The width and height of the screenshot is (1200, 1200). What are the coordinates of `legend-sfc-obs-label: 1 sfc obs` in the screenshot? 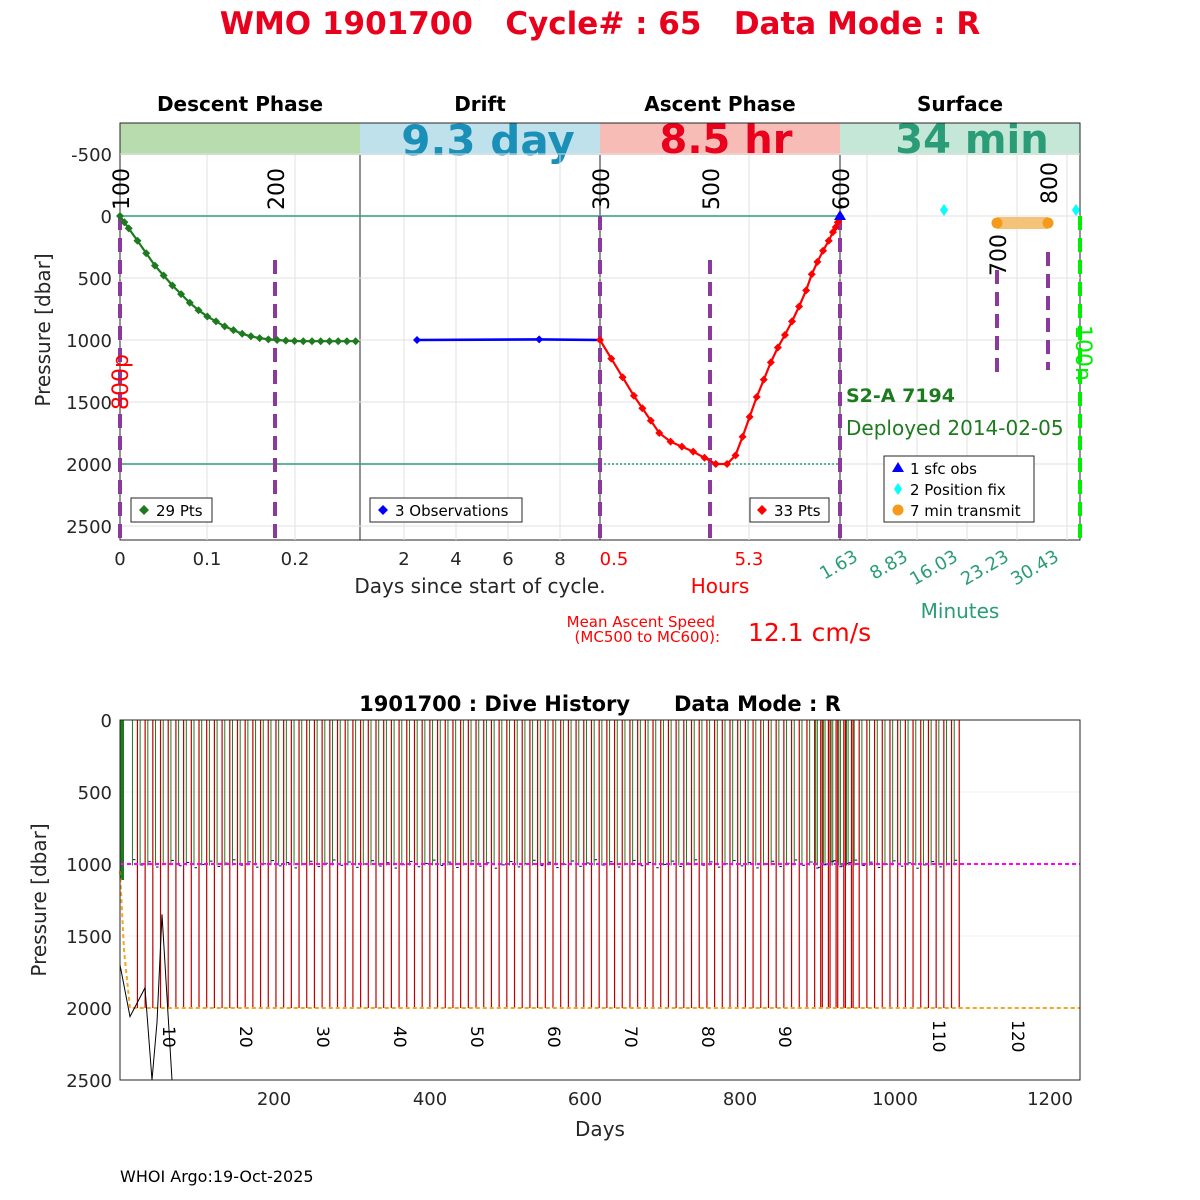 It's located at (943, 469).